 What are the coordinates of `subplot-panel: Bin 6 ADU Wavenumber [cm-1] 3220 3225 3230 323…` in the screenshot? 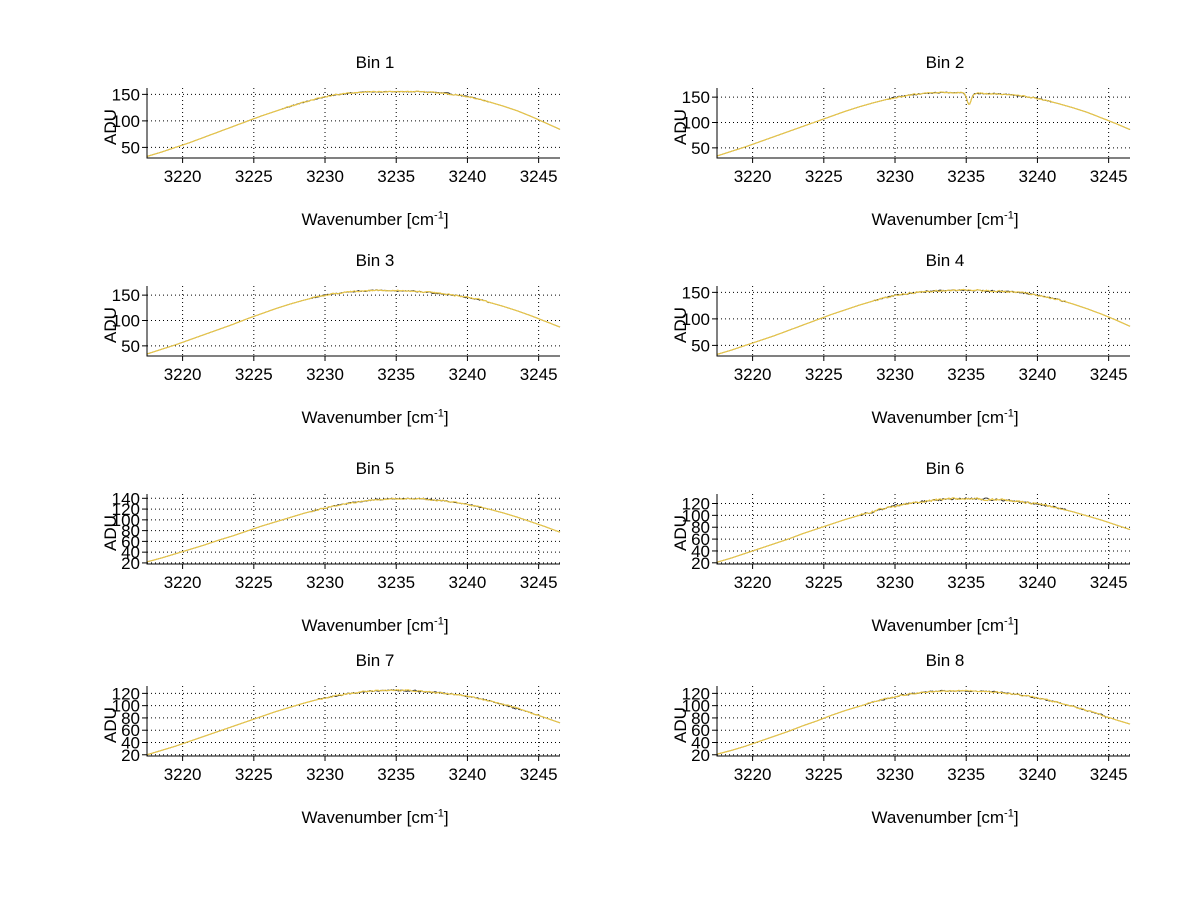 It's located at (932, 555).